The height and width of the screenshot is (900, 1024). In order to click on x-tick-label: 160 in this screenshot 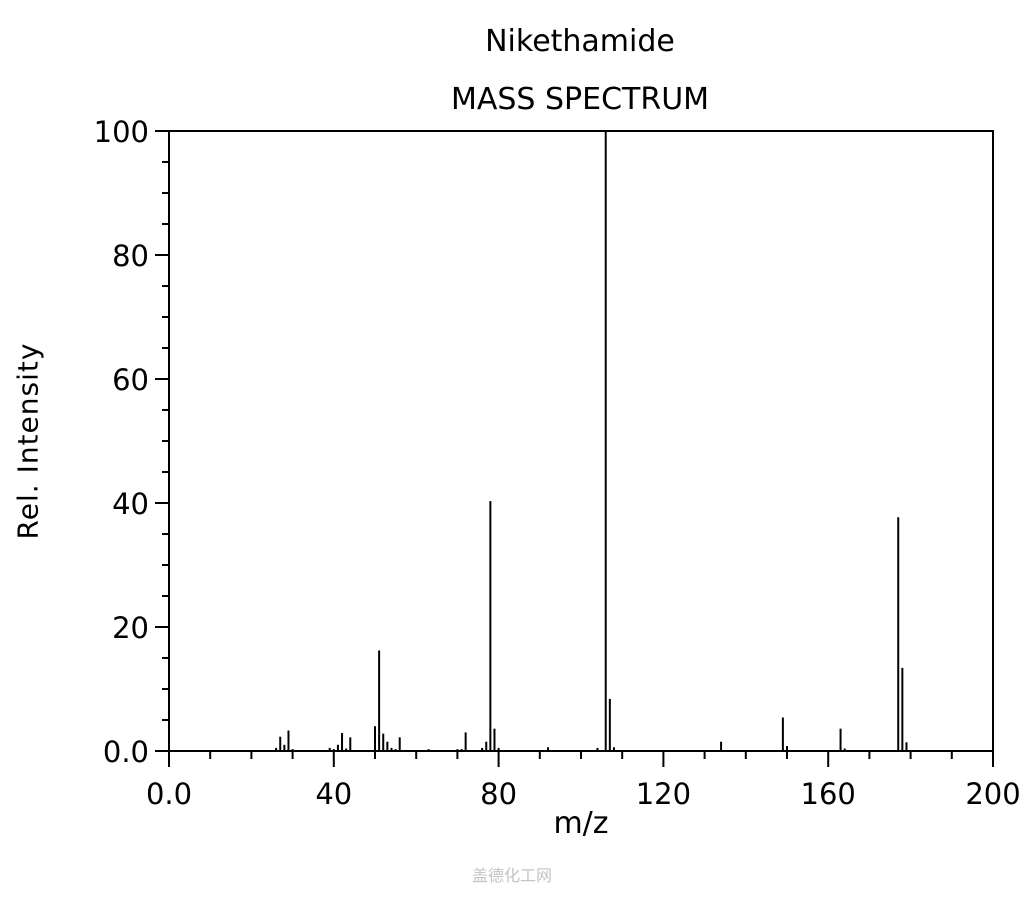, I will do `click(828, 794)`.